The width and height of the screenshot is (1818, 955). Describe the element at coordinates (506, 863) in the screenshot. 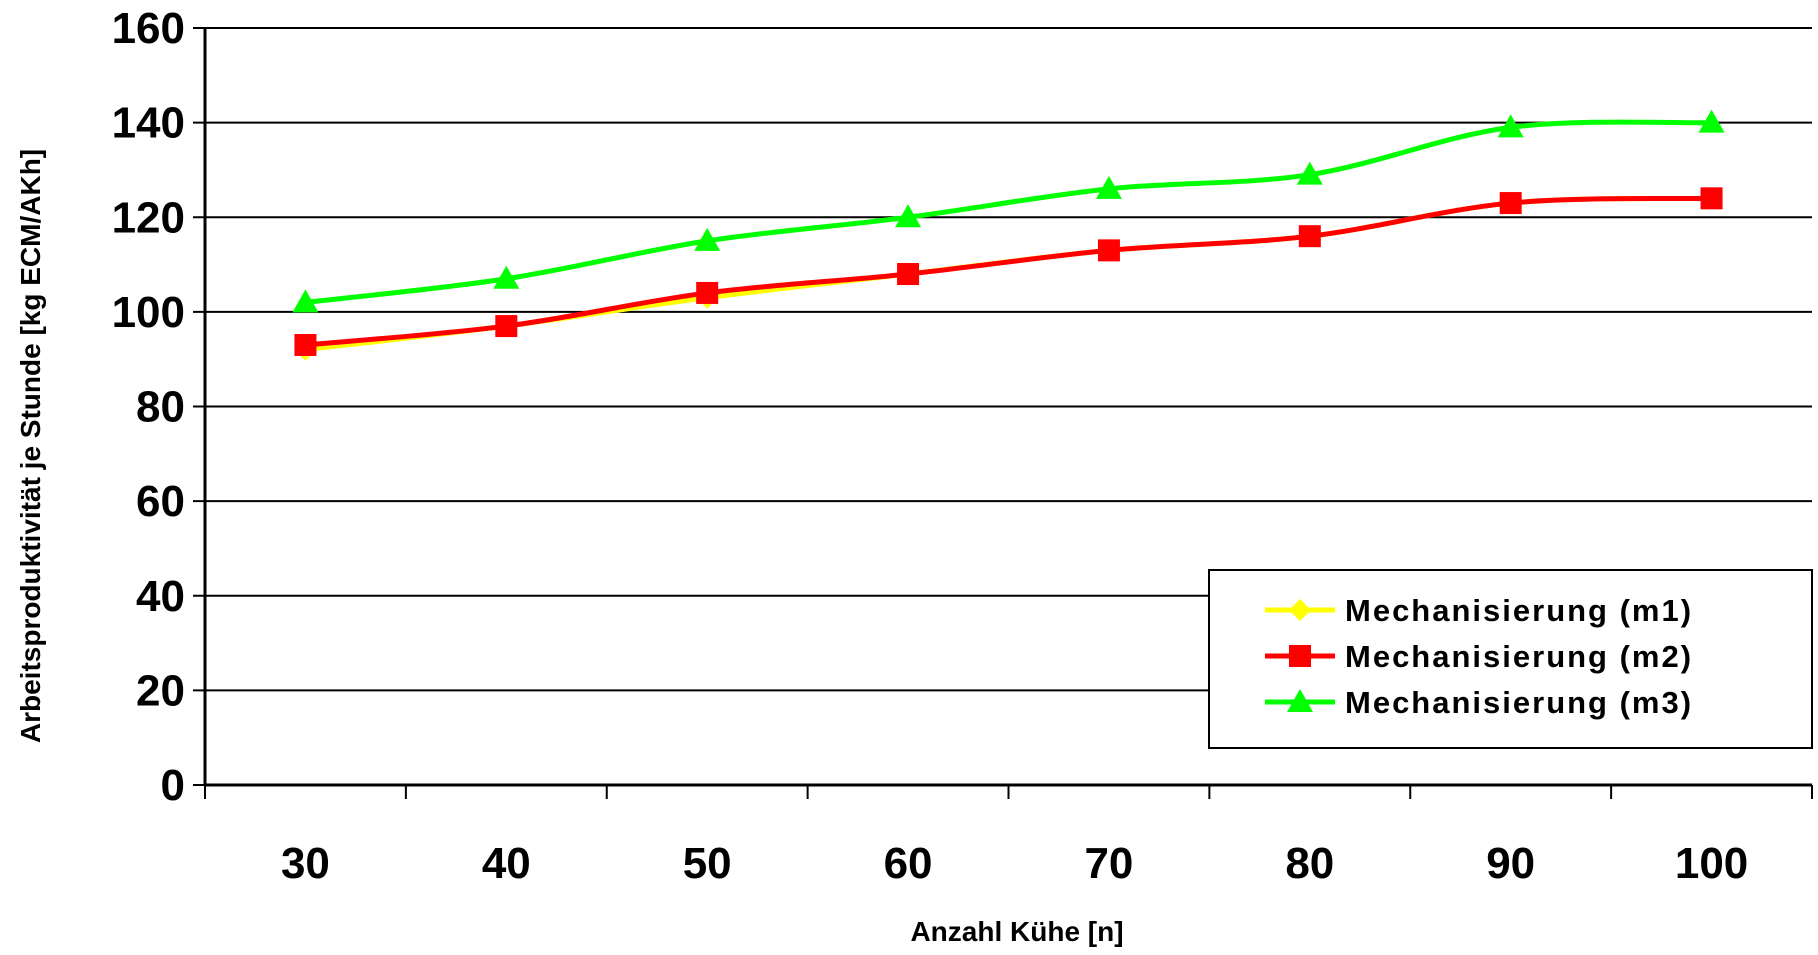

I see `x-tick-label: 40` at that location.